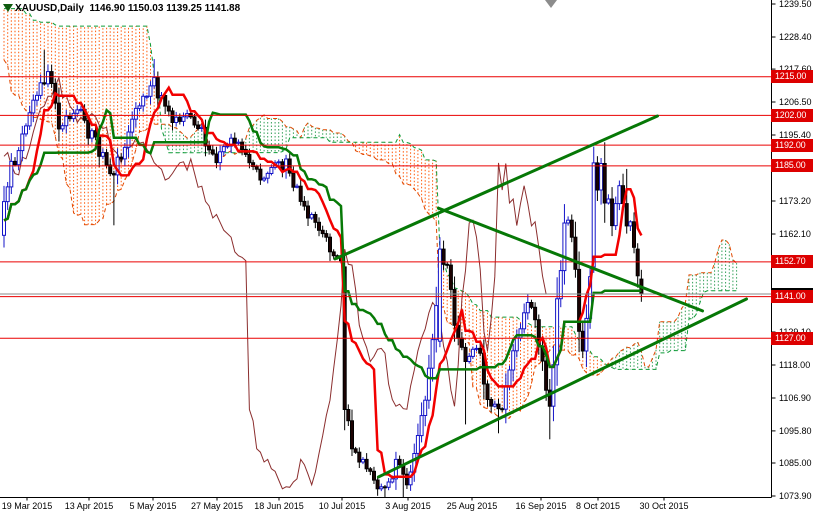 The height and width of the screenshot is (516, 814). What do you see at coordinates (795, 397) in the screenshot?
I see `price-tick-label: 1106.90` at bounding box center [795, 397].